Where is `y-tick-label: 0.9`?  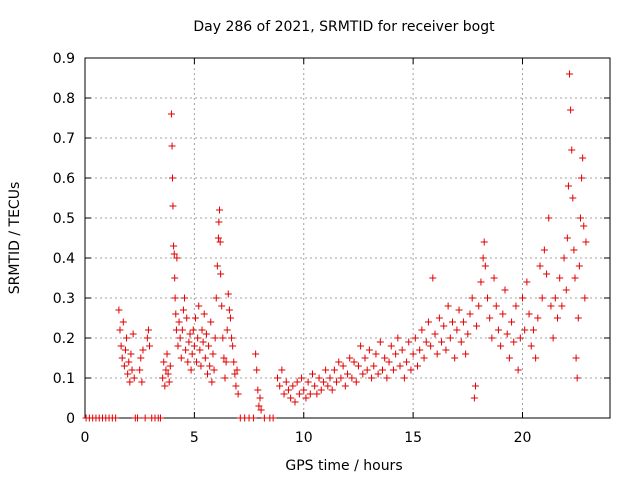 y-tick-label: 0.9 is located at coordinates (64, 59).